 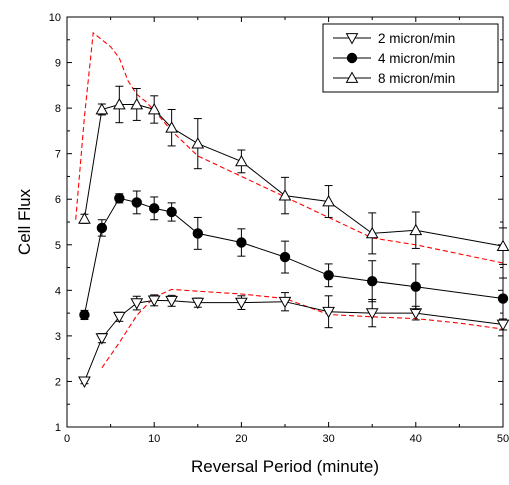 I want to click on legend-item: 8 micron/min, so click(x=394, y=78).